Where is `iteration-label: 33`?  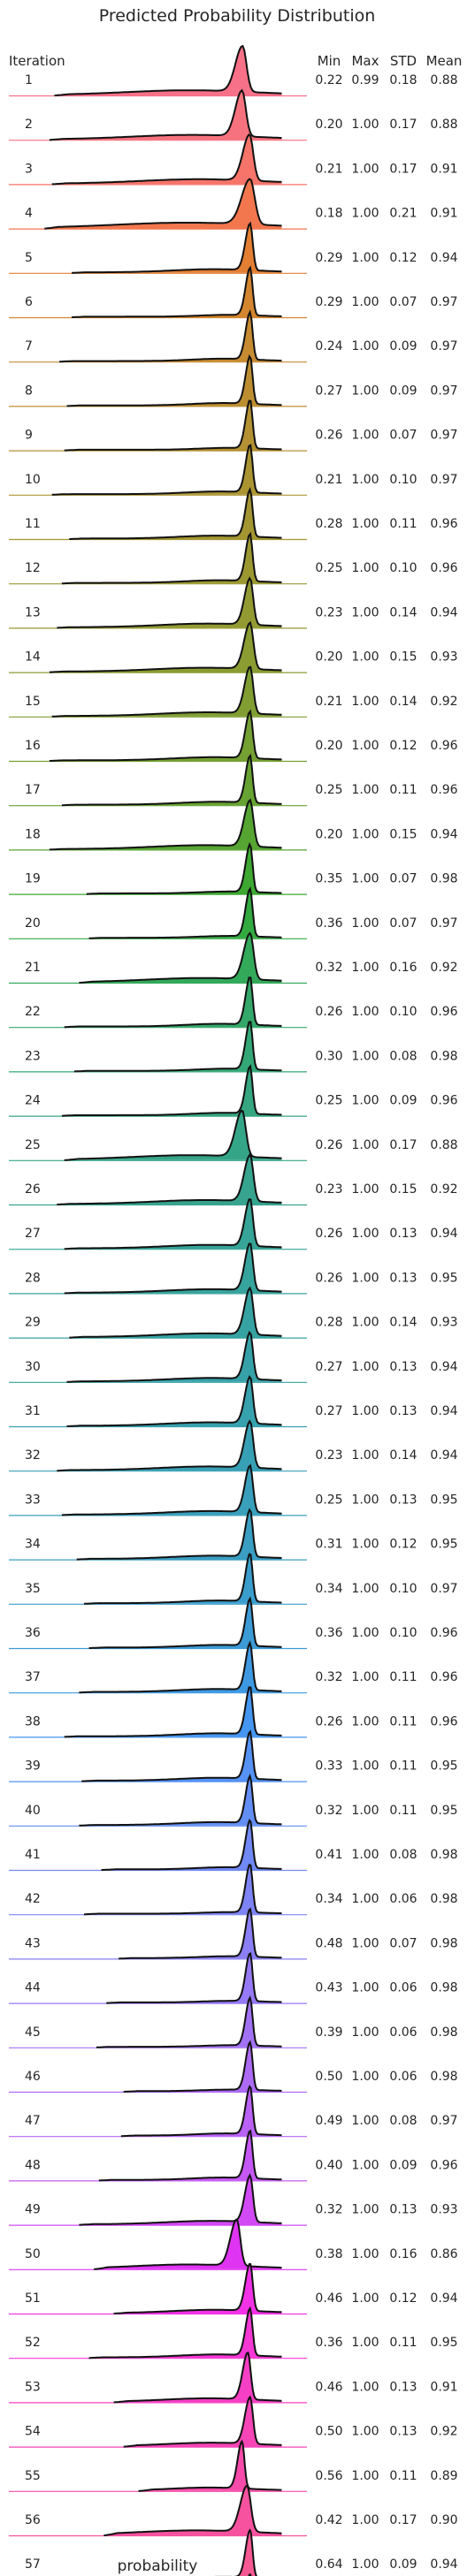 iteration-label: 33 is located at coordinates (33, 1500).